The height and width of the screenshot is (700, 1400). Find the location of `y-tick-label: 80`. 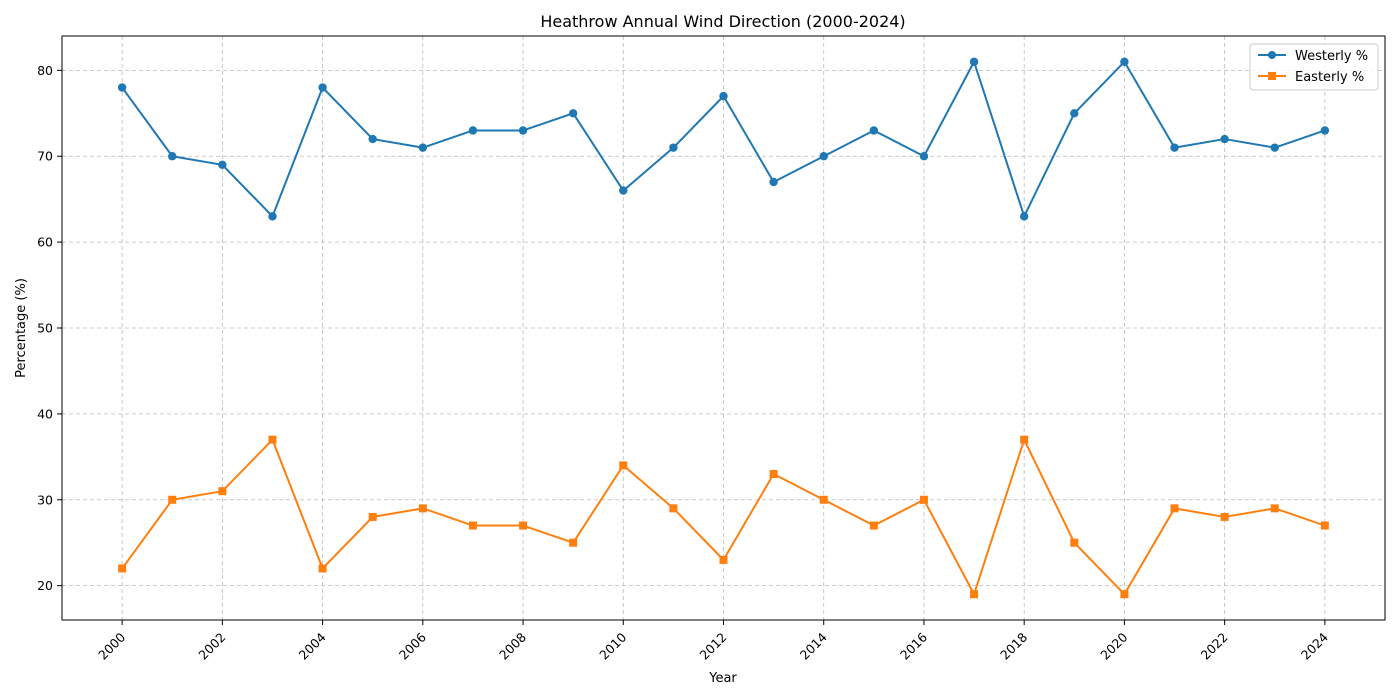

y-tick-label: 80 is located at coordinates (45, 70).